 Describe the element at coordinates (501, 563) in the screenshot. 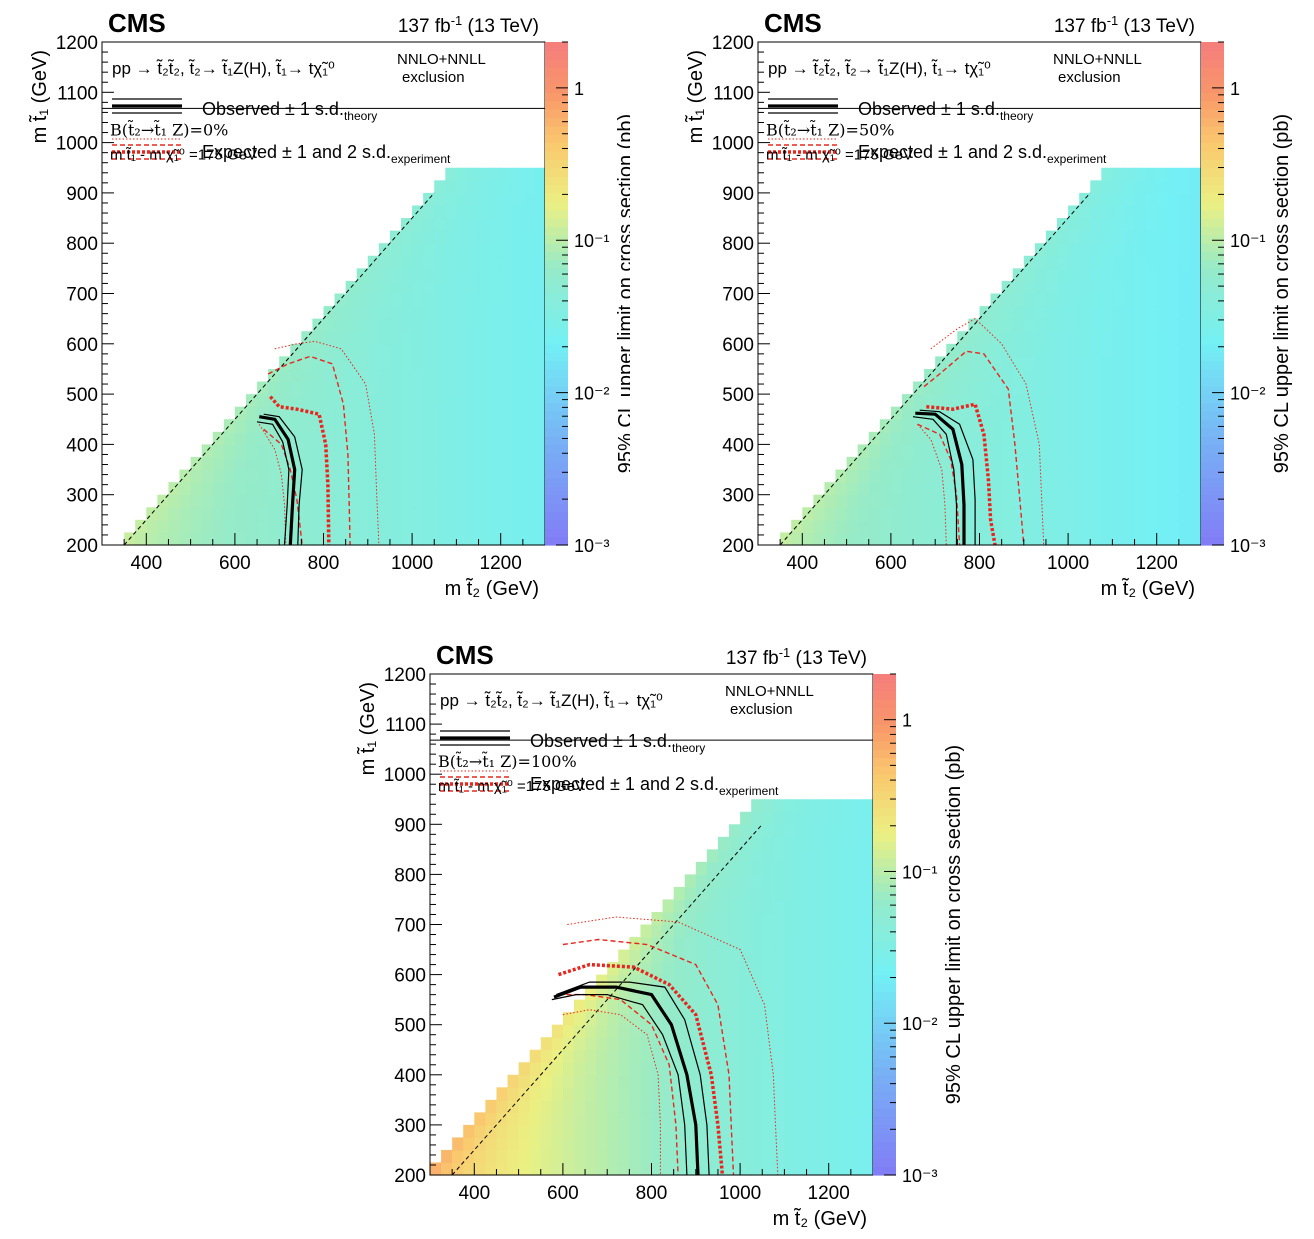

I see `x-tick-label: 1200` at that location.